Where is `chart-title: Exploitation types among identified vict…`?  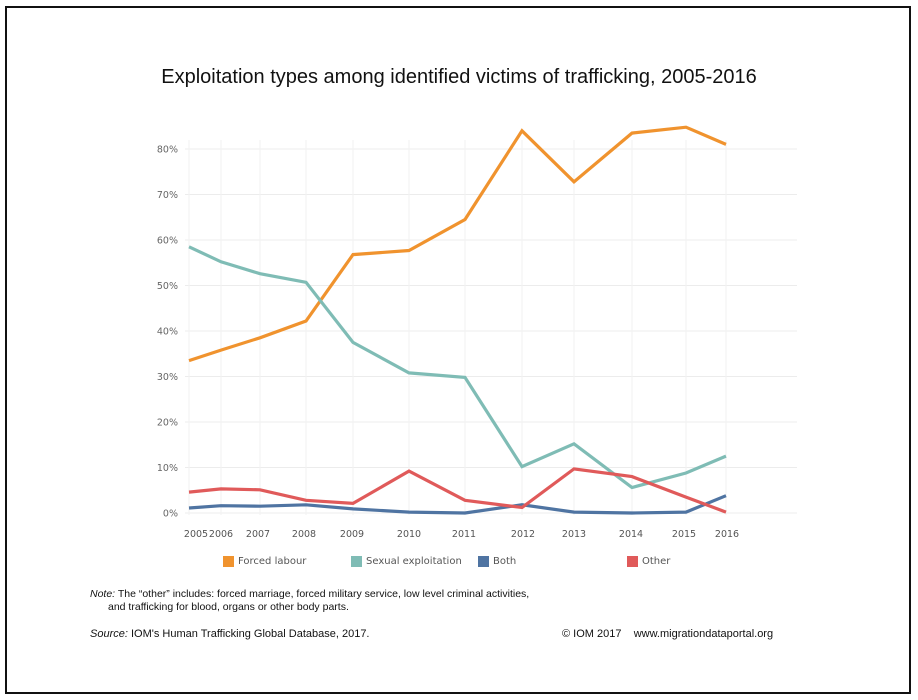 chart-title: Exploitation types among identified vict… is located at coordinates (459, 77).